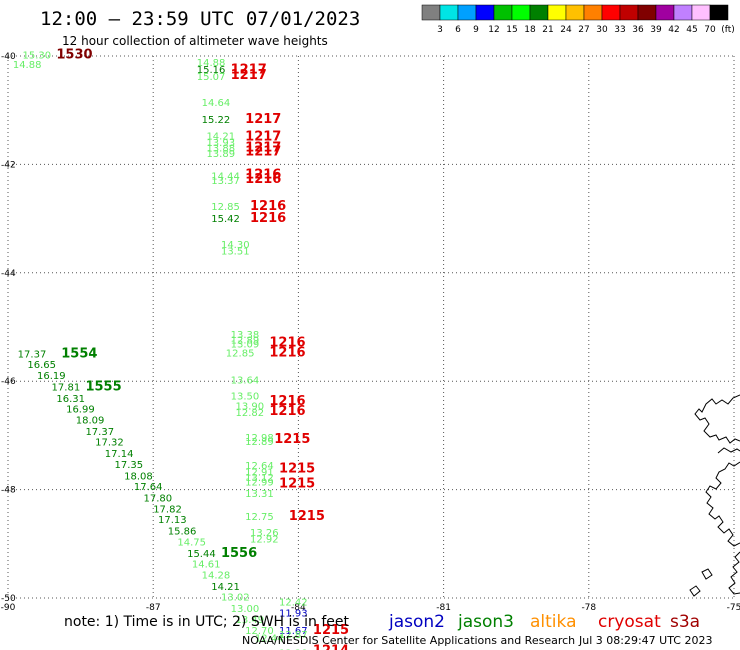 This screenshot has height=650, width=740. What do you see at coordinates (638, 30) in the screenshot?
I see `colorbar-label: 36` at bounding box center [638, 30].